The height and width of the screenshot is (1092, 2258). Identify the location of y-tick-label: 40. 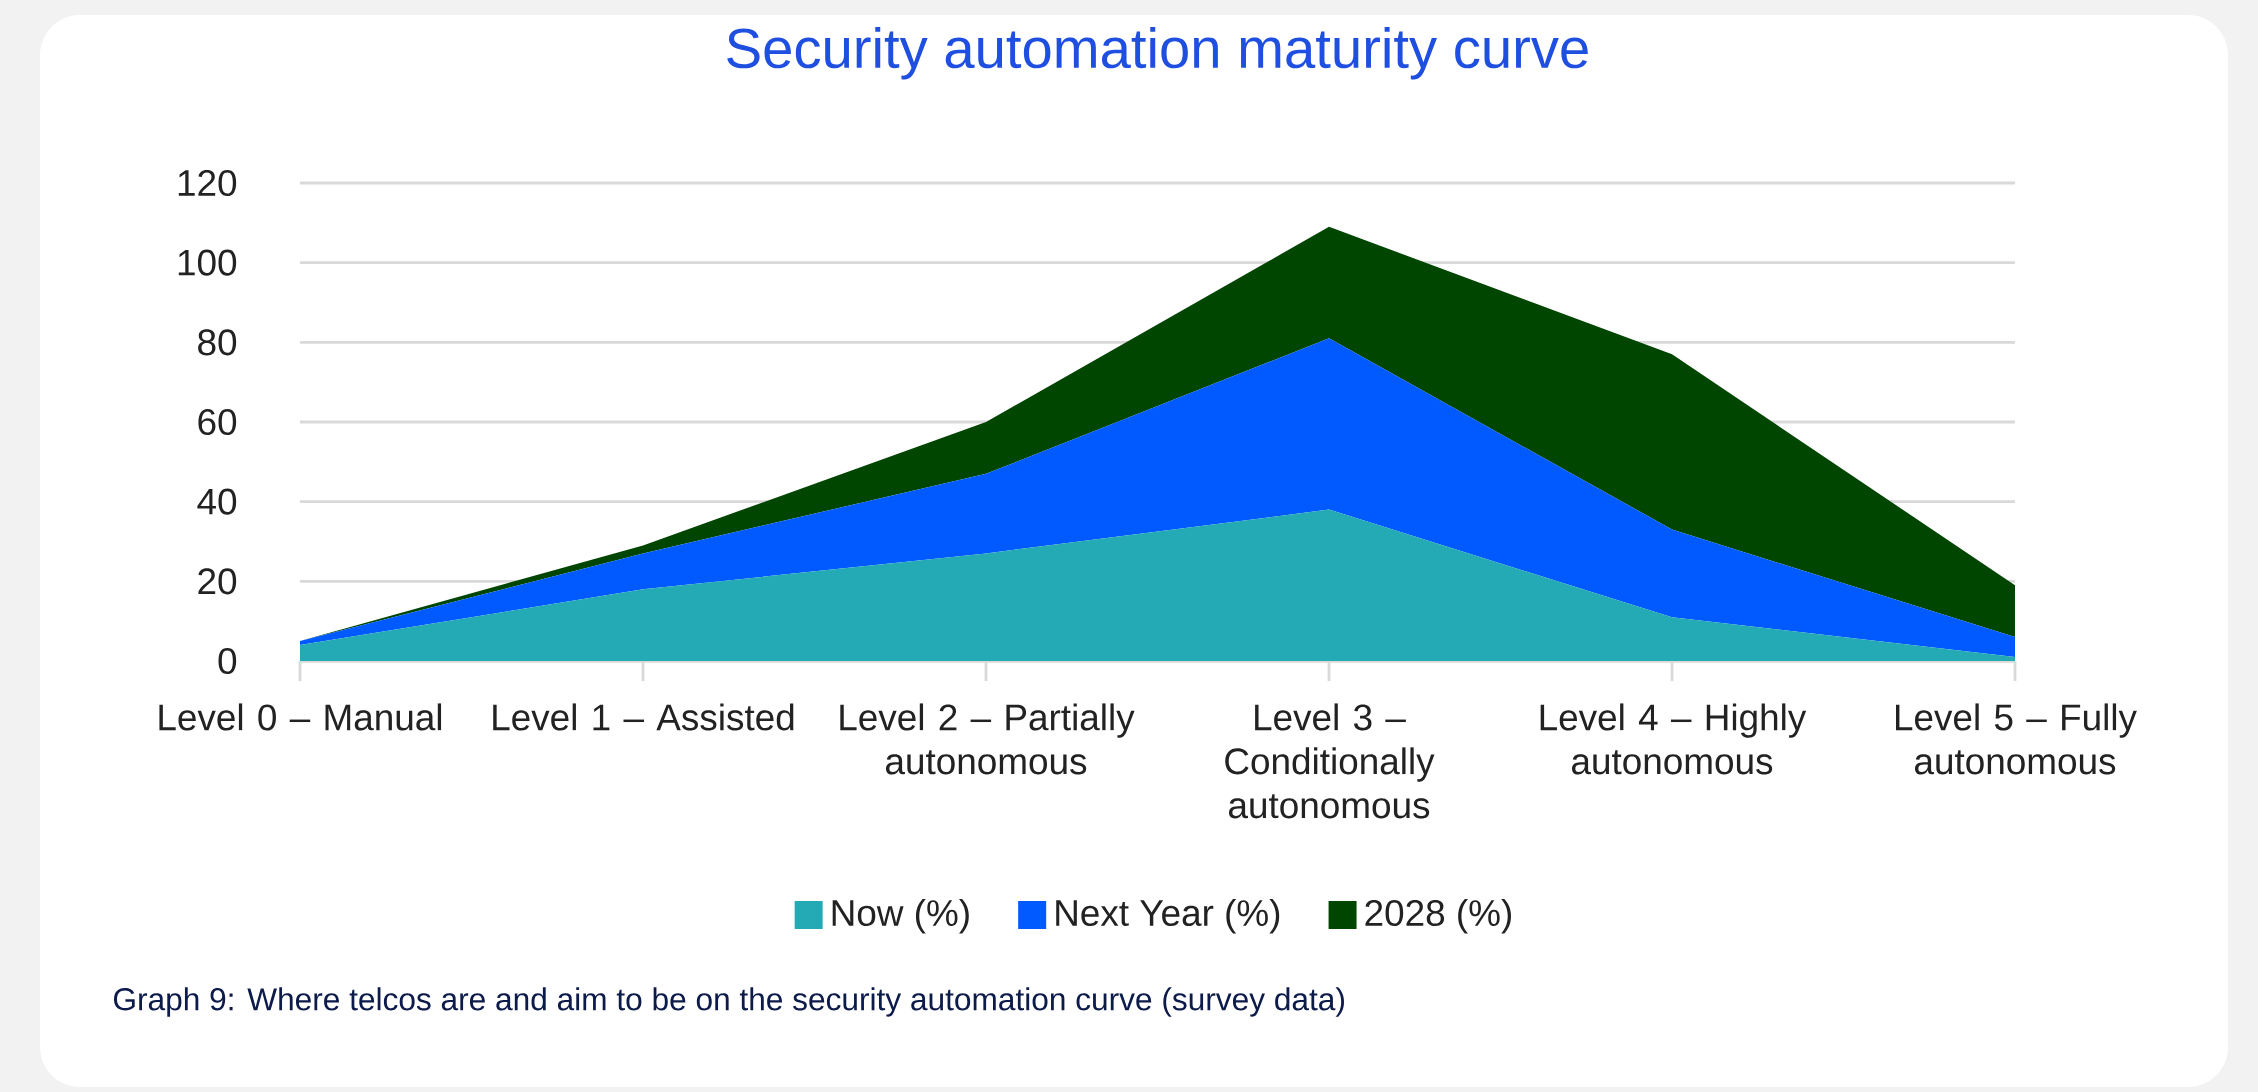
(217, 501).